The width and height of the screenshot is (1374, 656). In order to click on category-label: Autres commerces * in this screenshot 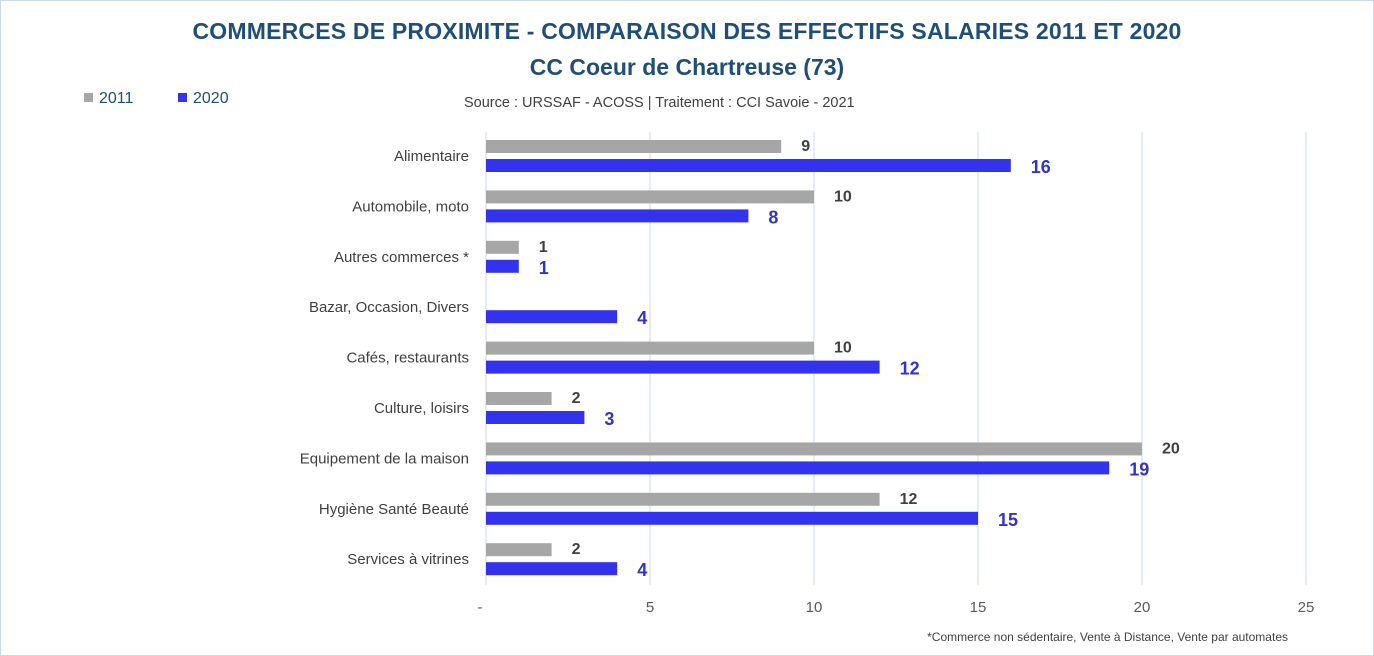, I will do `click(401, 257)`.